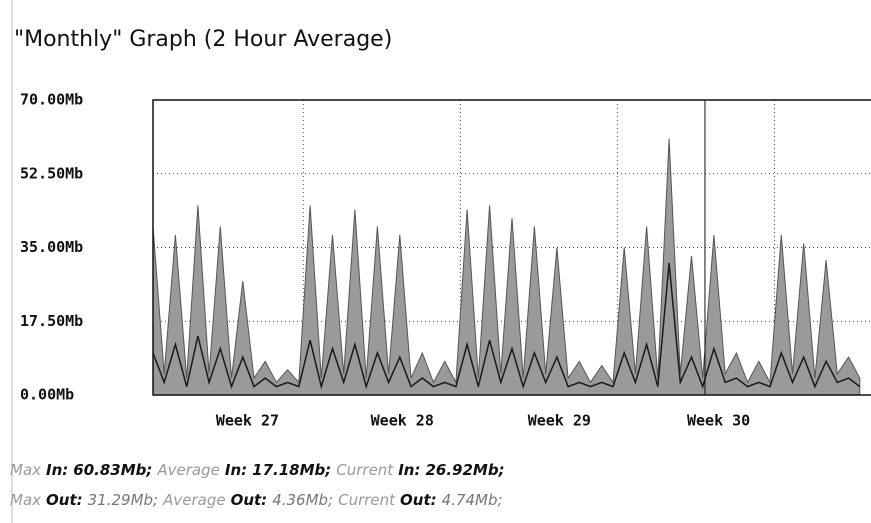 The width and height of the screenshot is (871, 523). What do you see at coordinates (123, 500) in the screenshot?
I see `stats-part: 31.29Mb;` at bounding box center [123, 500].